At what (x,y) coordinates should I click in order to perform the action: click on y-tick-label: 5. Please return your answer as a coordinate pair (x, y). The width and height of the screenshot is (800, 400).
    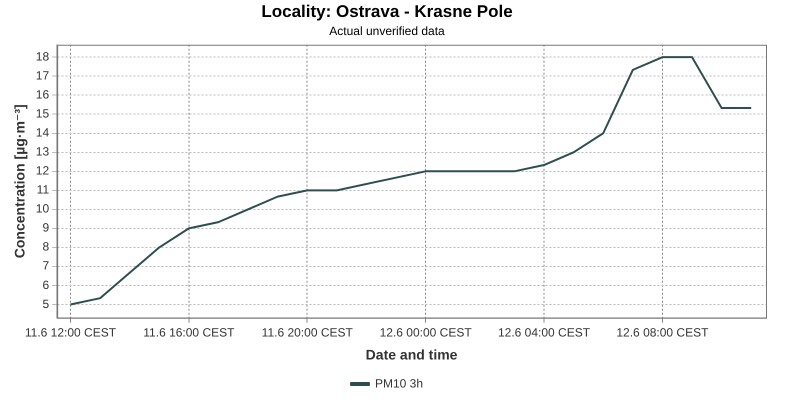
    Looking at the image, I should click on (46, 303).